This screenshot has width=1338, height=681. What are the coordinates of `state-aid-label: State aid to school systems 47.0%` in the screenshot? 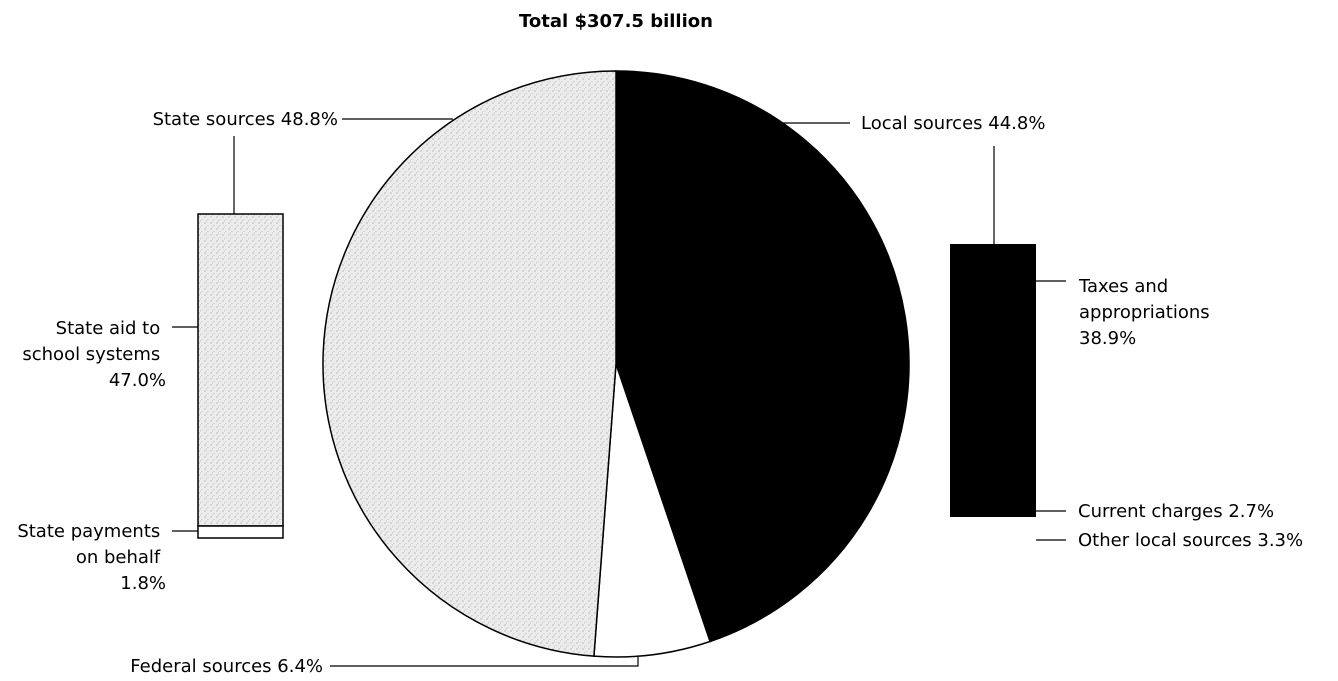 It's located at (94, 354).